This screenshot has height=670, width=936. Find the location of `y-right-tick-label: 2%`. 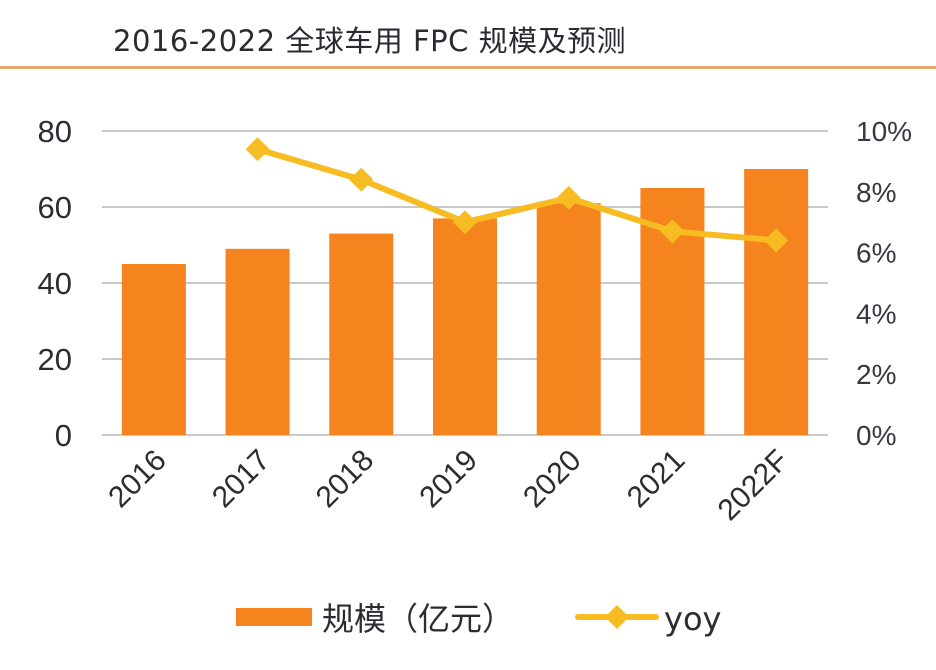

y-right-tick-label: 2% is located at coordinates (876, 374).